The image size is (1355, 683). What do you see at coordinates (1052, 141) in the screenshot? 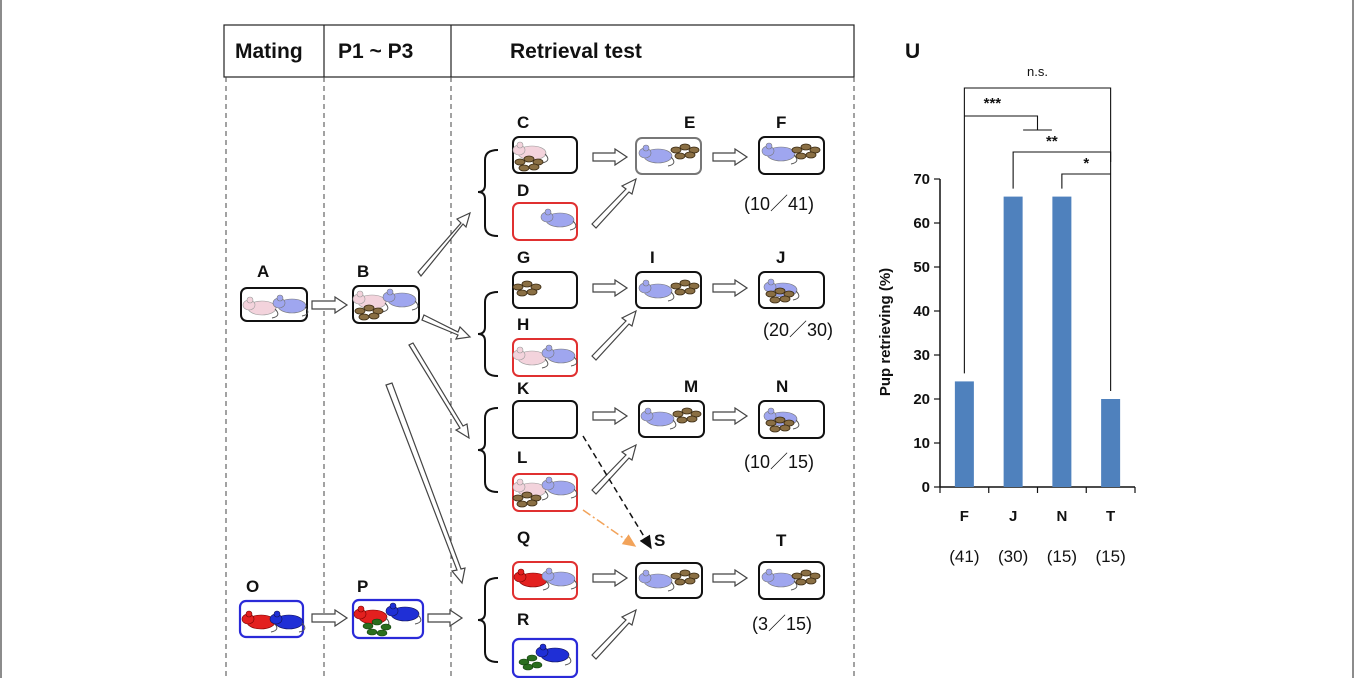
I see `significance-label-j-t: **` at bounding box center [1052, 141].